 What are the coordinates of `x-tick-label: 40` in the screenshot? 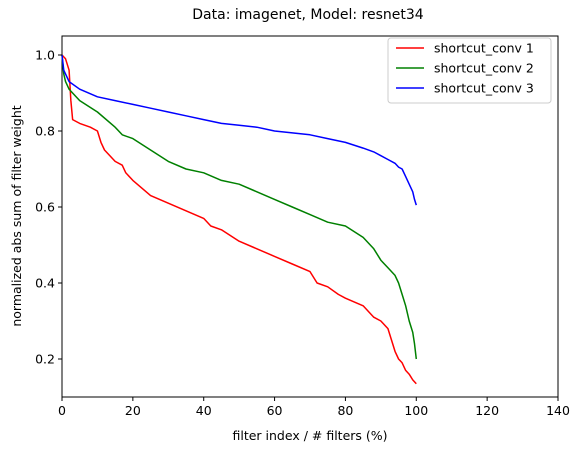 It's located at (204, 410).